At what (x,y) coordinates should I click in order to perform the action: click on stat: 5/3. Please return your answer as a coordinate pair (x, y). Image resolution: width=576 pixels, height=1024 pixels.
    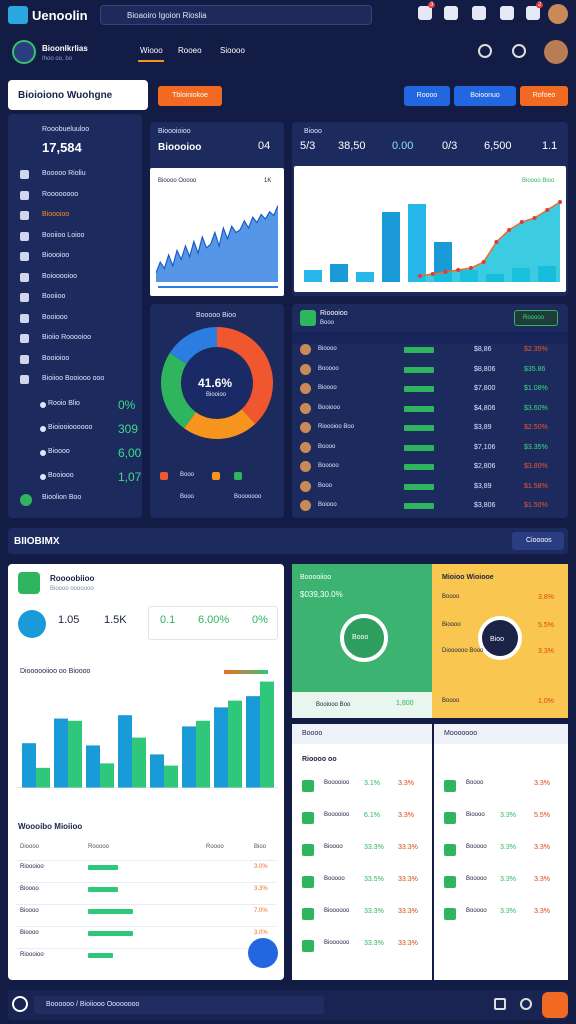
    Looking at the image, I should click on (308, 146).